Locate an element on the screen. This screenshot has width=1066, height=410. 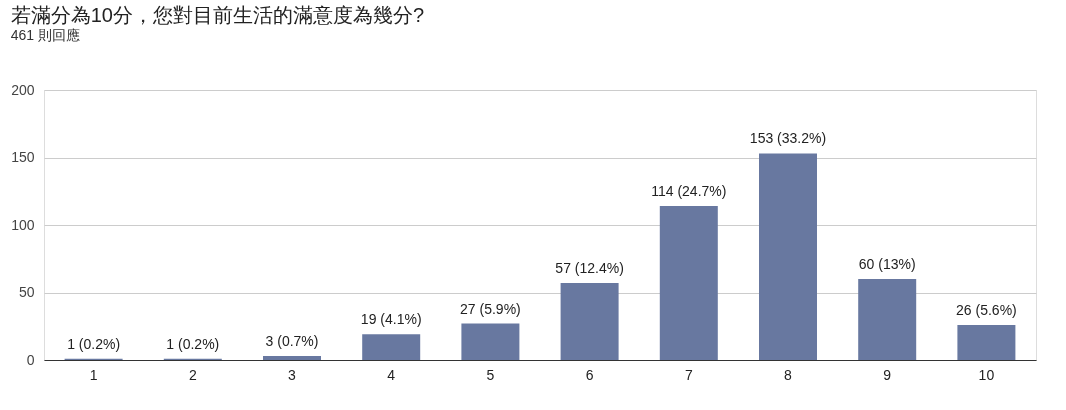
x-tick-label: 8 is located at coordinates (788, 374).